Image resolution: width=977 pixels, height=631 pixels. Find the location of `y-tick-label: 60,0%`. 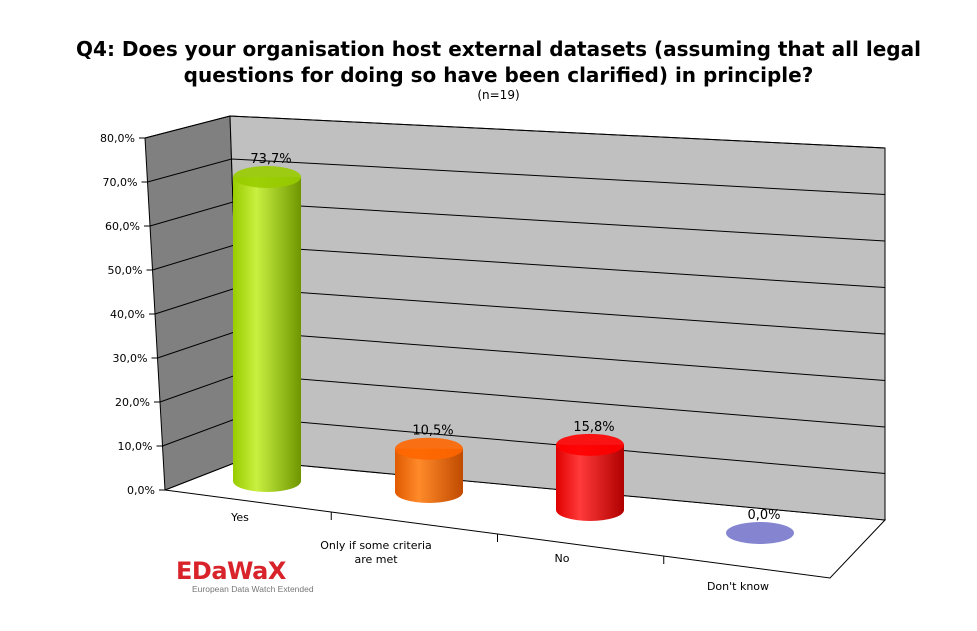

y-tick-label: 60,0% is located at coordinates (122, 226).